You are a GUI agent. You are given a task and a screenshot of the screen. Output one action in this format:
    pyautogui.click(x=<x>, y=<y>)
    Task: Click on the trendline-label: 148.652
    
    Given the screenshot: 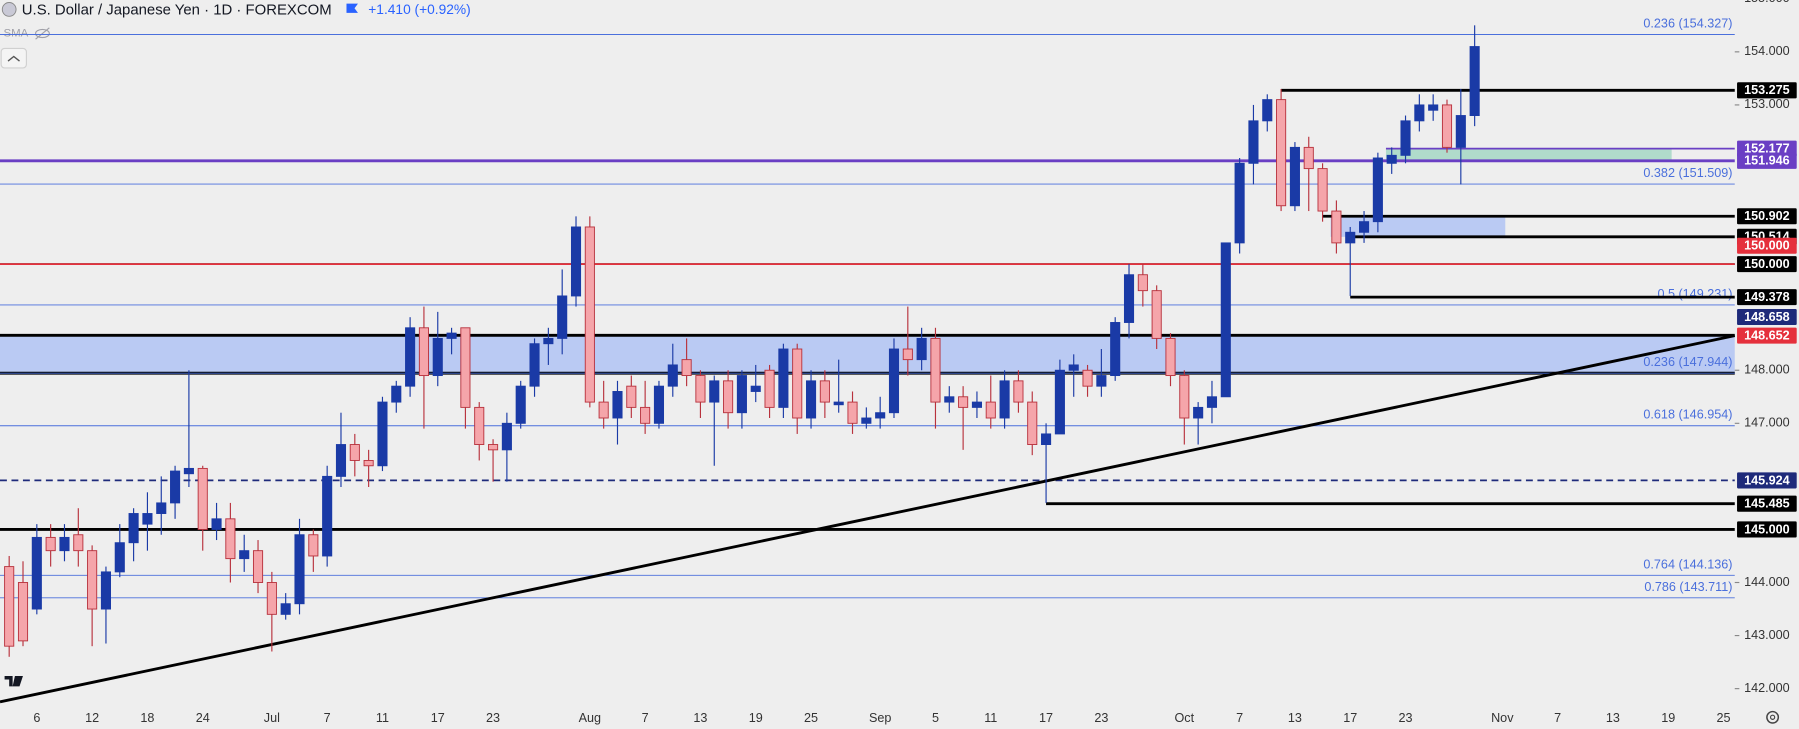 What is the action you would take?
    pyautogui.click(x=1767, y=336)
    